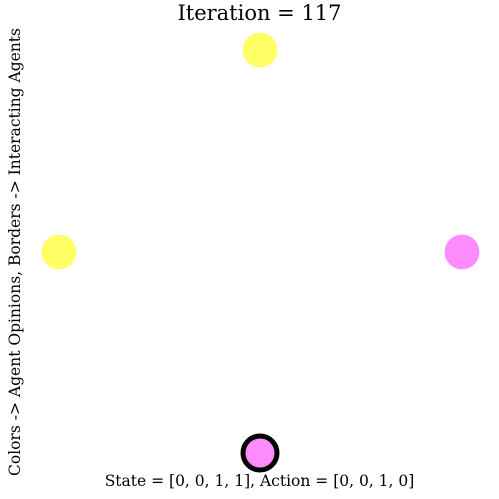 The width and height of the screenshot is (499, 499). Describe the element at coordinates (462, 252) in the screenshot. I see `agent-right` at that location.